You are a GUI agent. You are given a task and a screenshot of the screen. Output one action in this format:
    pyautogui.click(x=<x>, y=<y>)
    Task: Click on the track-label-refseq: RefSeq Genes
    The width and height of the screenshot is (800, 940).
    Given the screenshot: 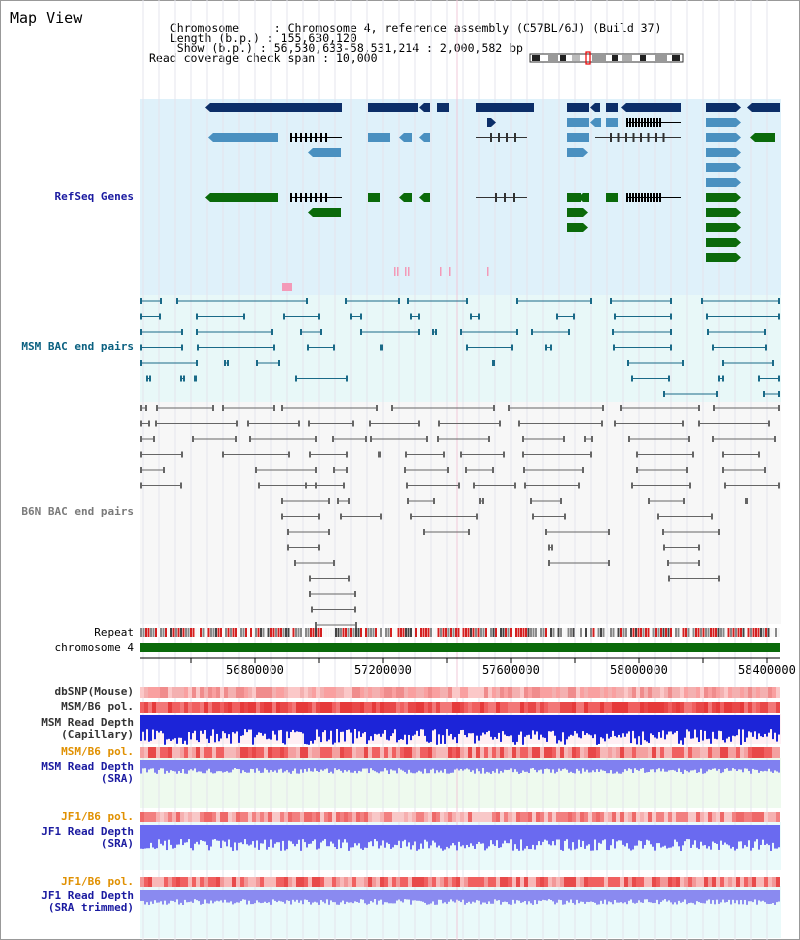 What is the action you would take?
    pyautogui.click(x=94, y=196)
    